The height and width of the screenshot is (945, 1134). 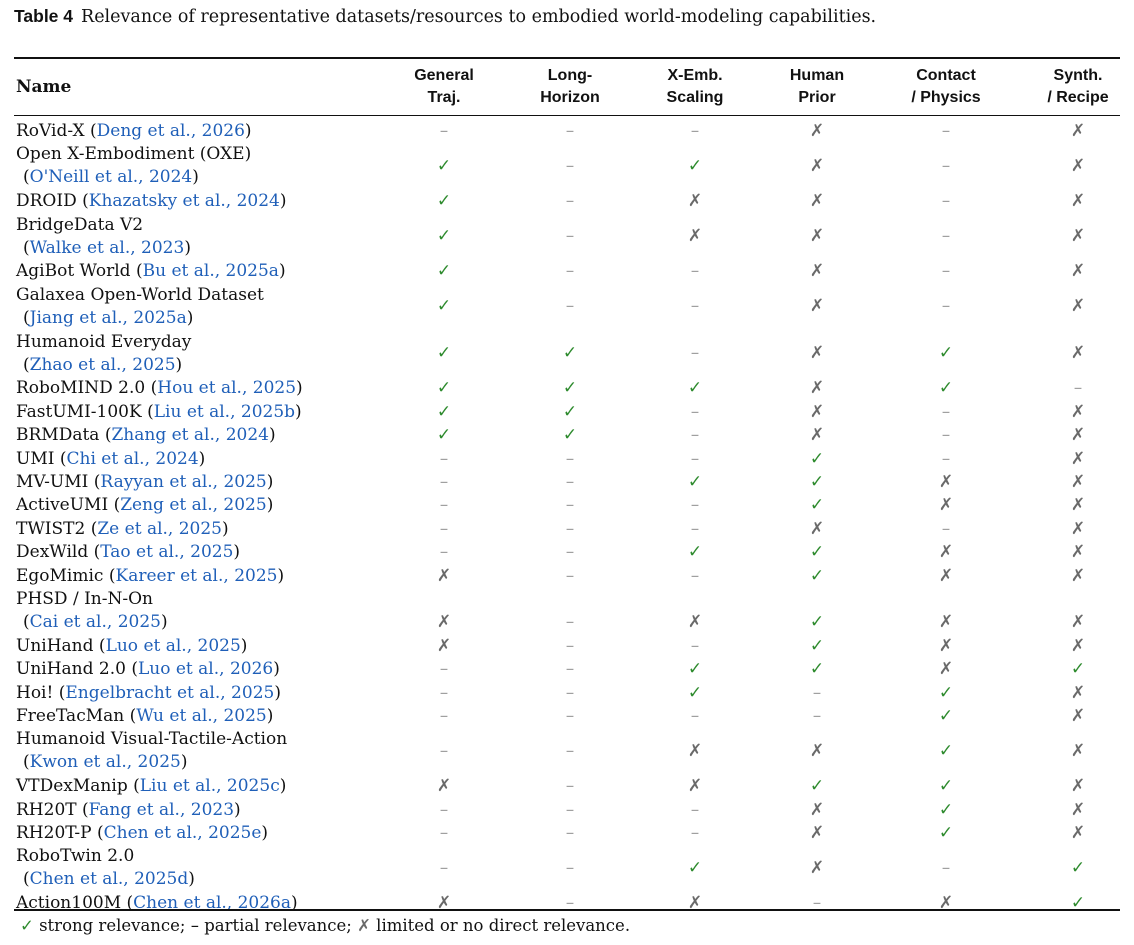 I want to click on citation-link: Rayyan et al., 2025, so click(x=183, y=482).